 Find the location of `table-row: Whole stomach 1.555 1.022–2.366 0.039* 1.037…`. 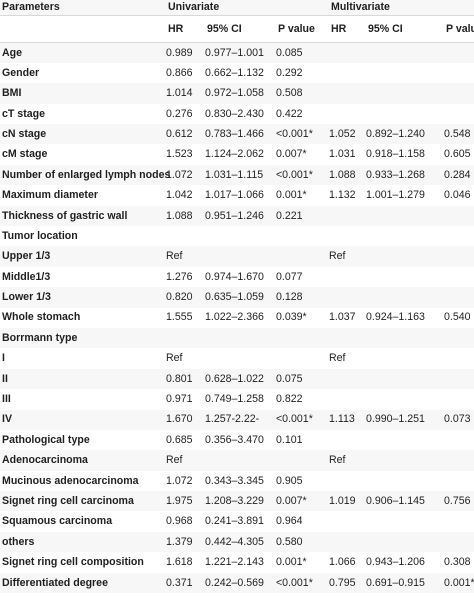

table-row: Whole stomach 1.555 1.022–2.366 0.039* 1.037… is located at coordinates (237, 317).